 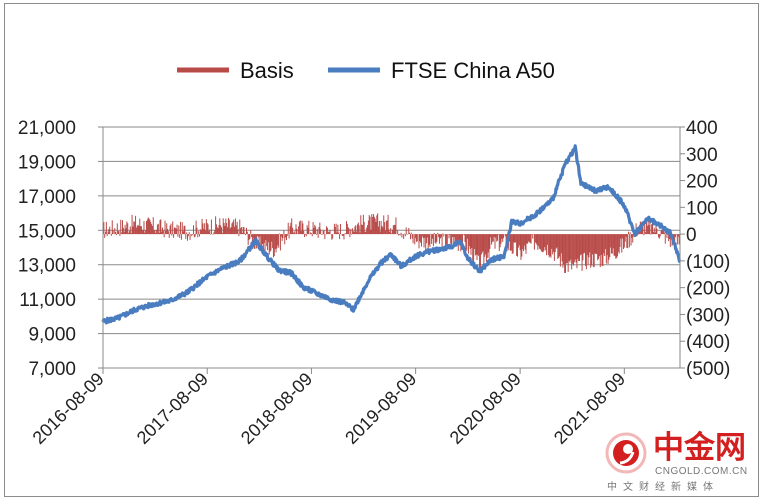 I want to click on right-axis-ticks: 400 300 200 100 0 (100) (200) (300) (400) (500), so click(x=705, y=249).